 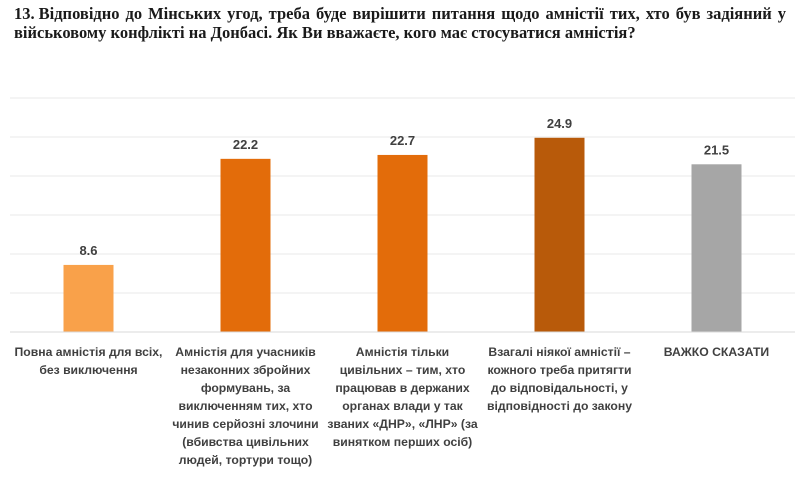 I want to click on data-label-2: 22.2, so click(x=245, y=144).